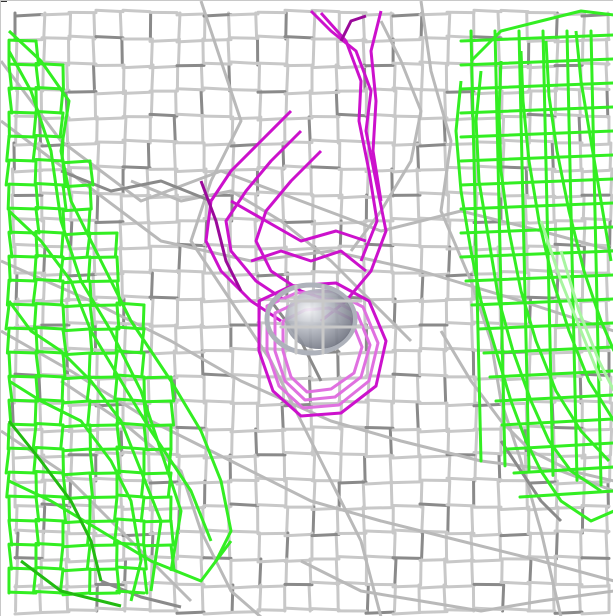 This screenshot has height=616, width=613. What do you see at coordinates (141, 594) in the screenshot?
I see `grey-contour-dark` at bounding box center [141, 594].